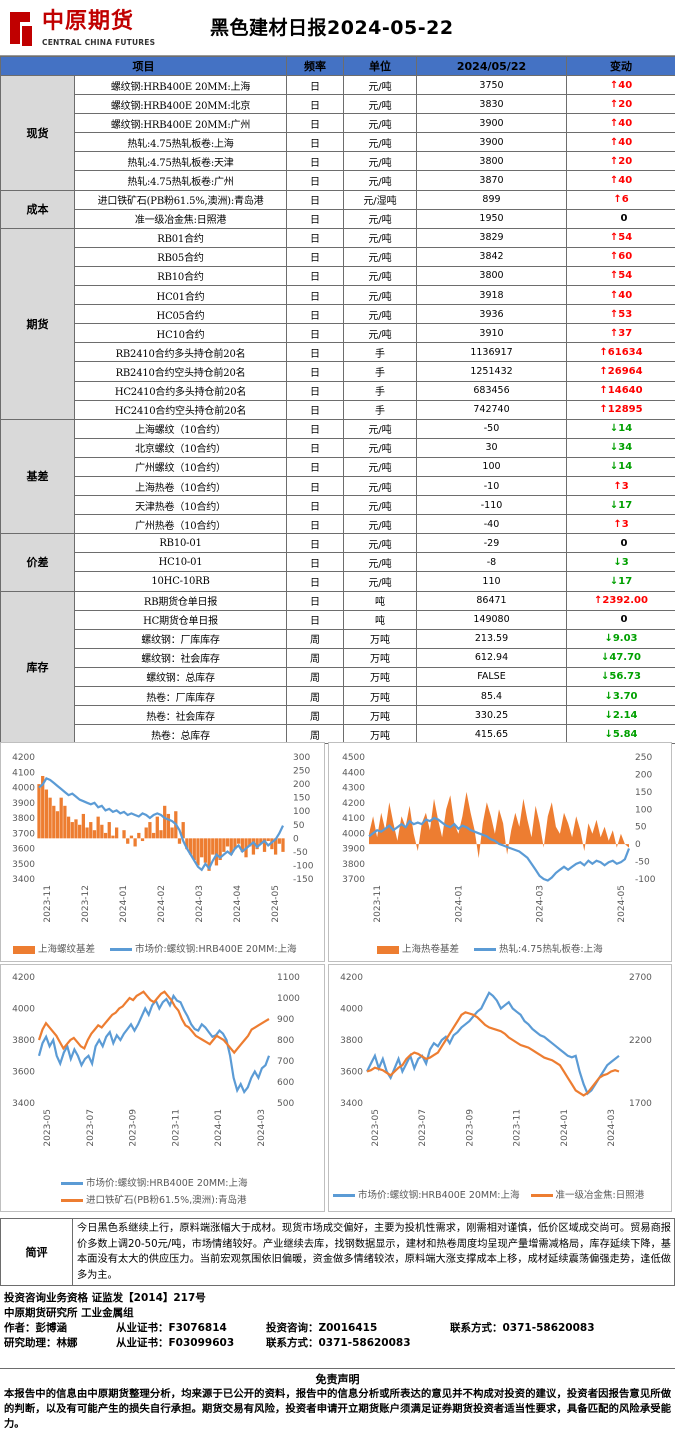 This screenshot has width=675, height=1436. Describe the element at coordinates (620, 237) in the screenshot. I see `change-cell: ↑54` at that location.